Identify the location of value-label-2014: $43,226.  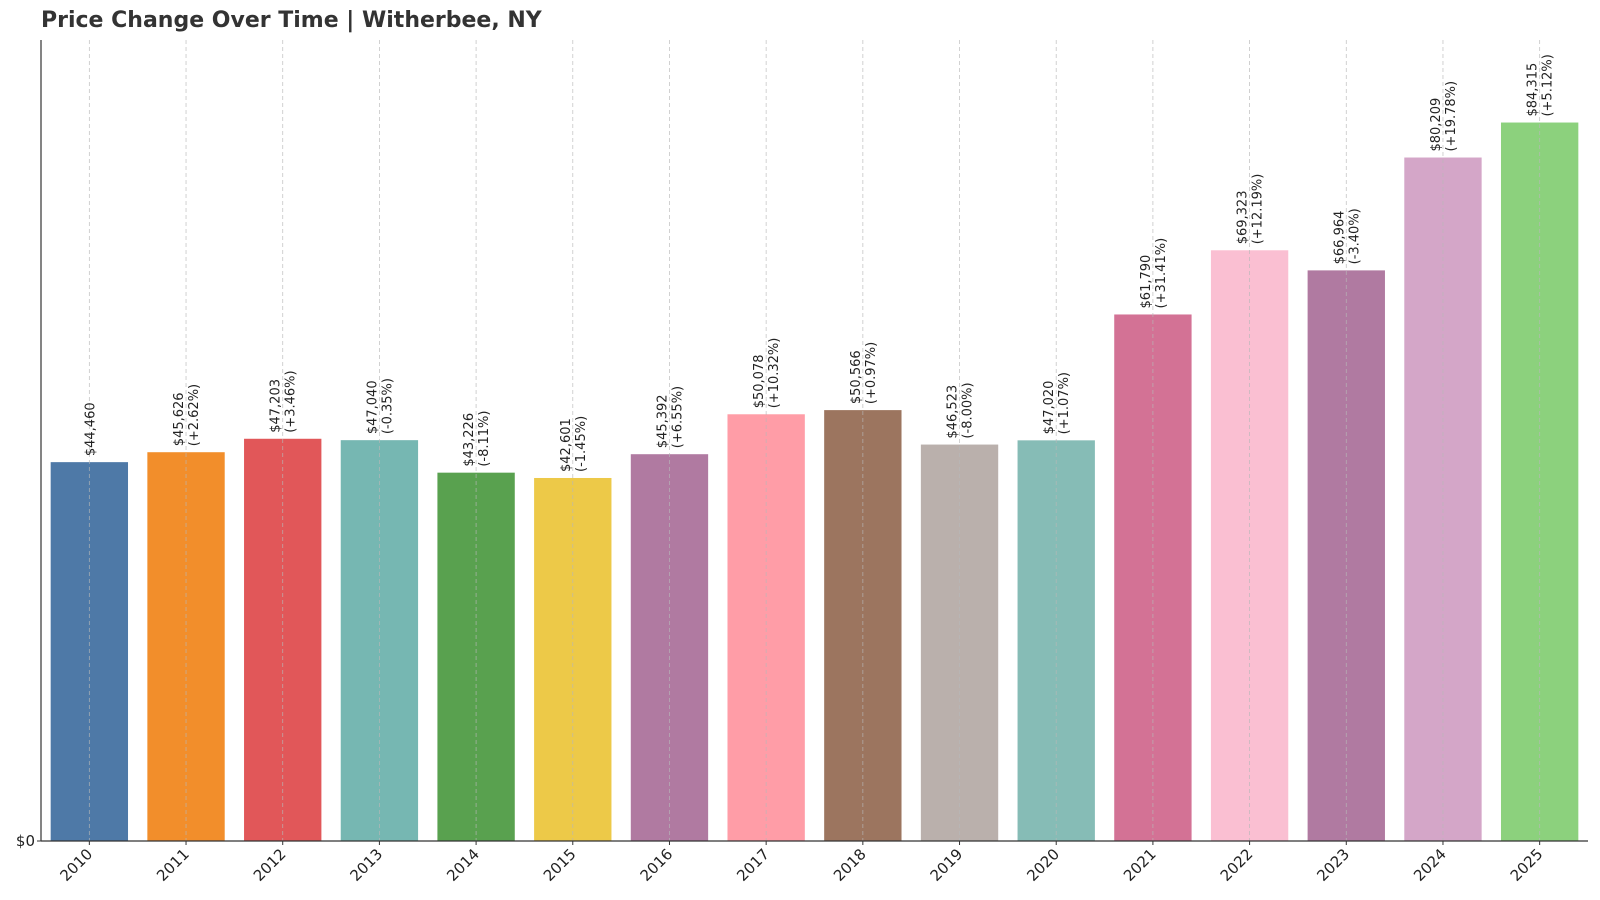
(469, 440).